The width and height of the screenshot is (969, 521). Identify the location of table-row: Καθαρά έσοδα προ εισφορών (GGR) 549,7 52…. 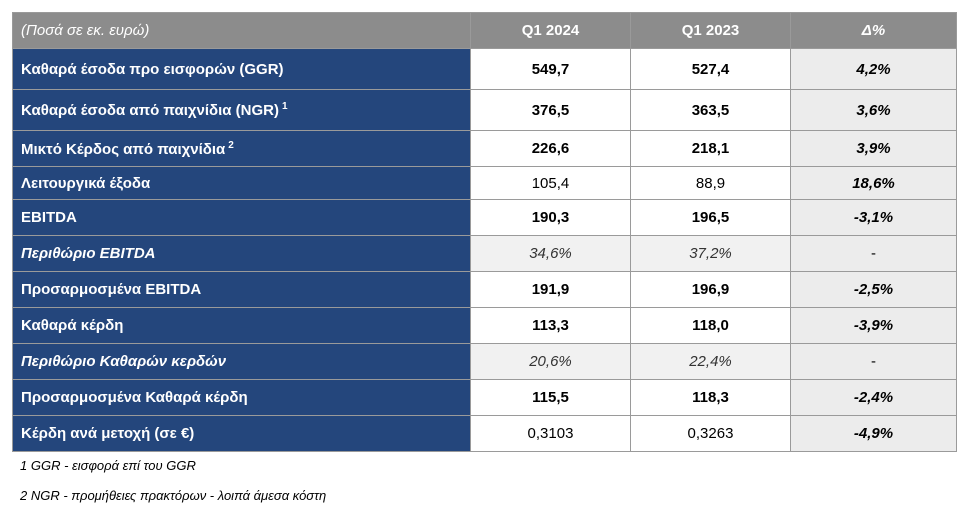
(484, 69).